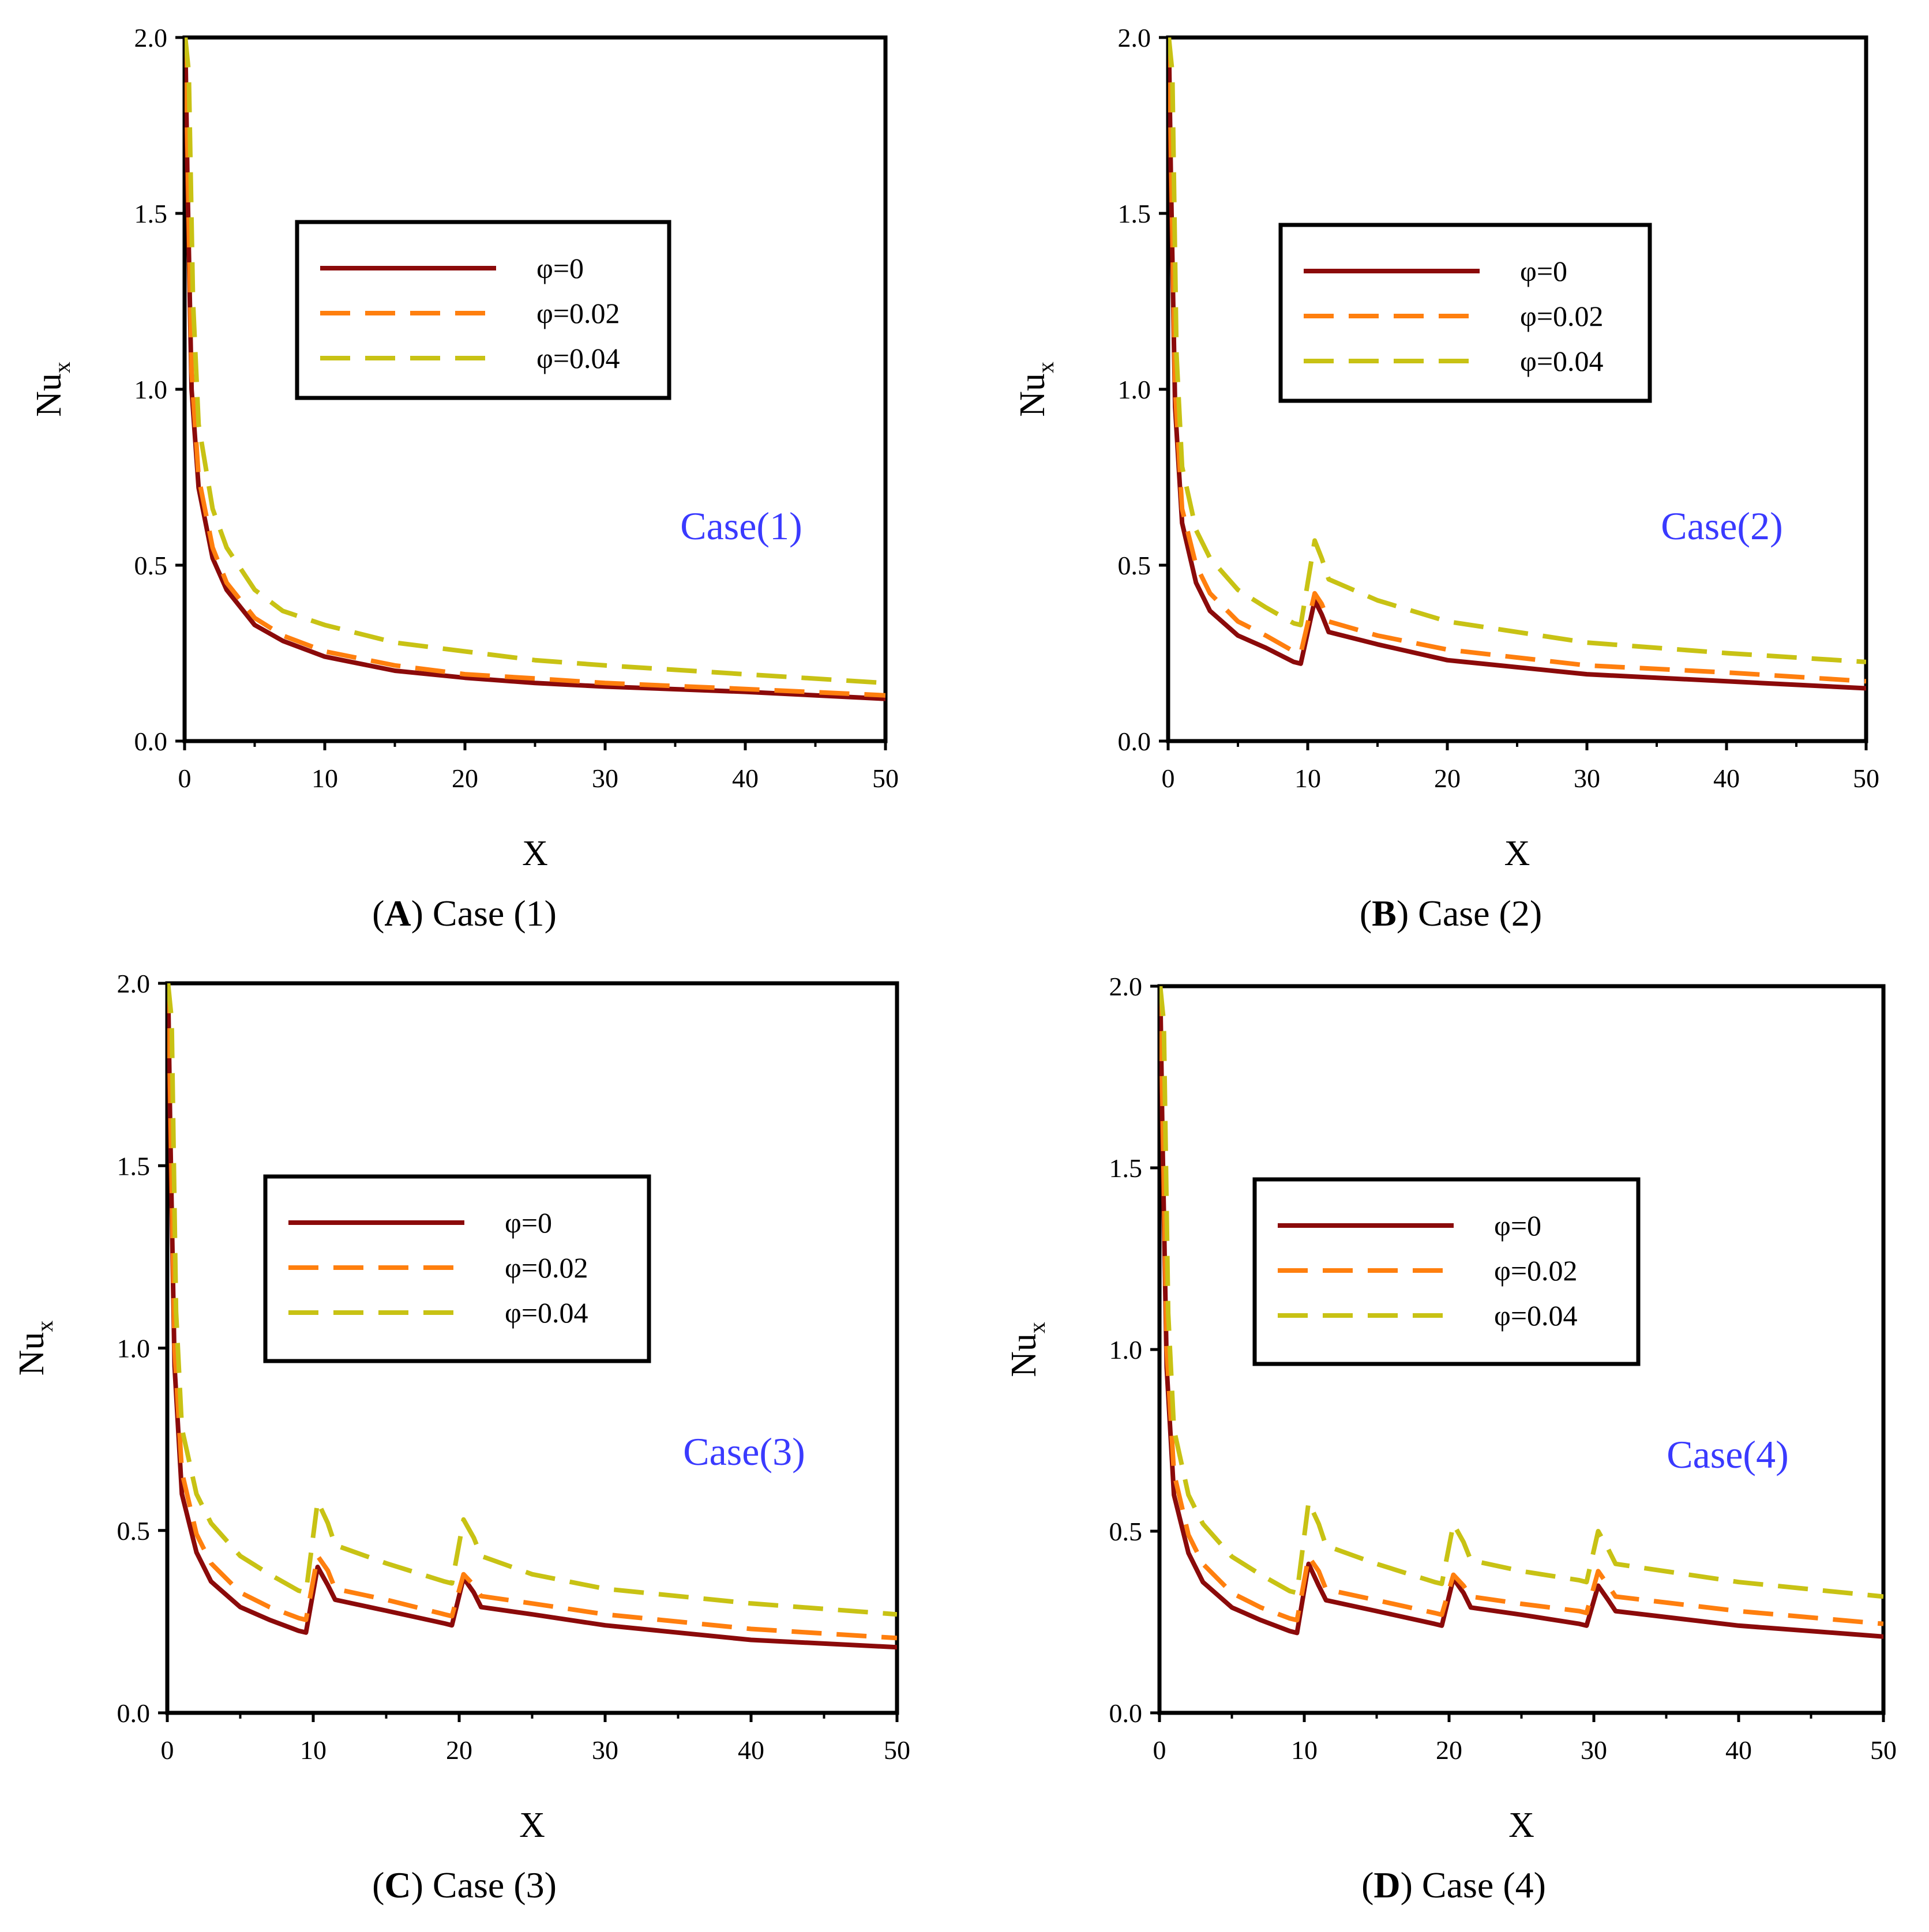 The image size is (1929, 1932). Describe the element at coordinates (495, 913) in the screenshot. I see `caption-text: Case (1)` at that location.